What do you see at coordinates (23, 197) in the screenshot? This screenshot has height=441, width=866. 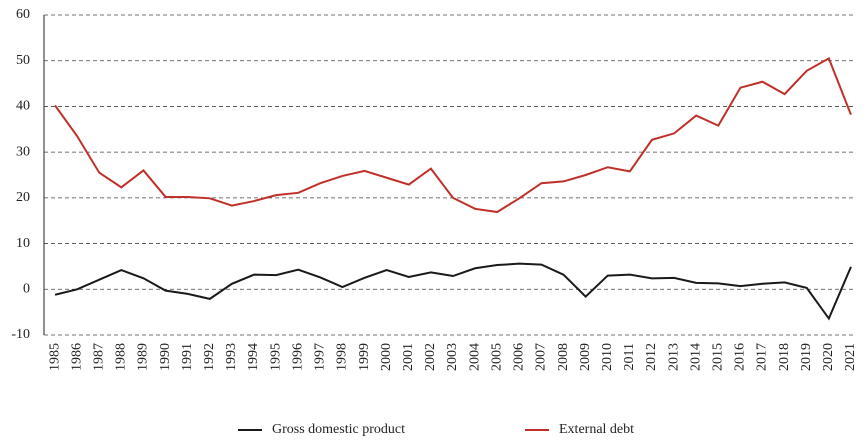 I see `y-tick-label: 20` at bounding box center [23, 197].